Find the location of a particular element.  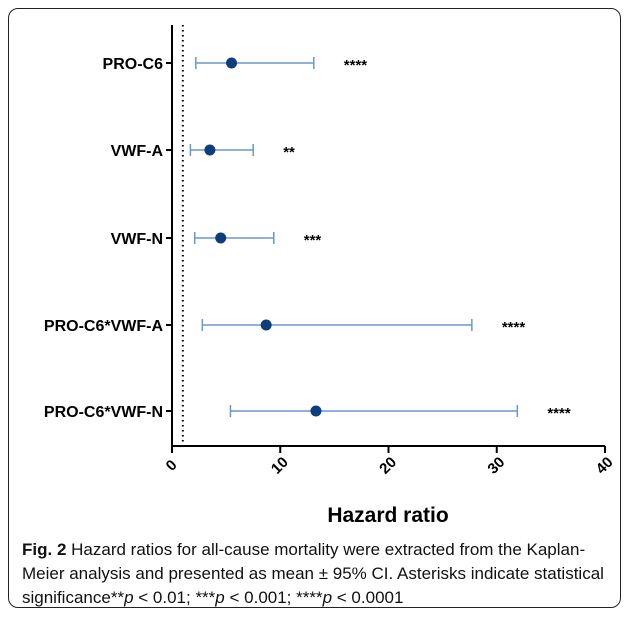

x-tick-label: 40 is located at coordinates (605, 466).